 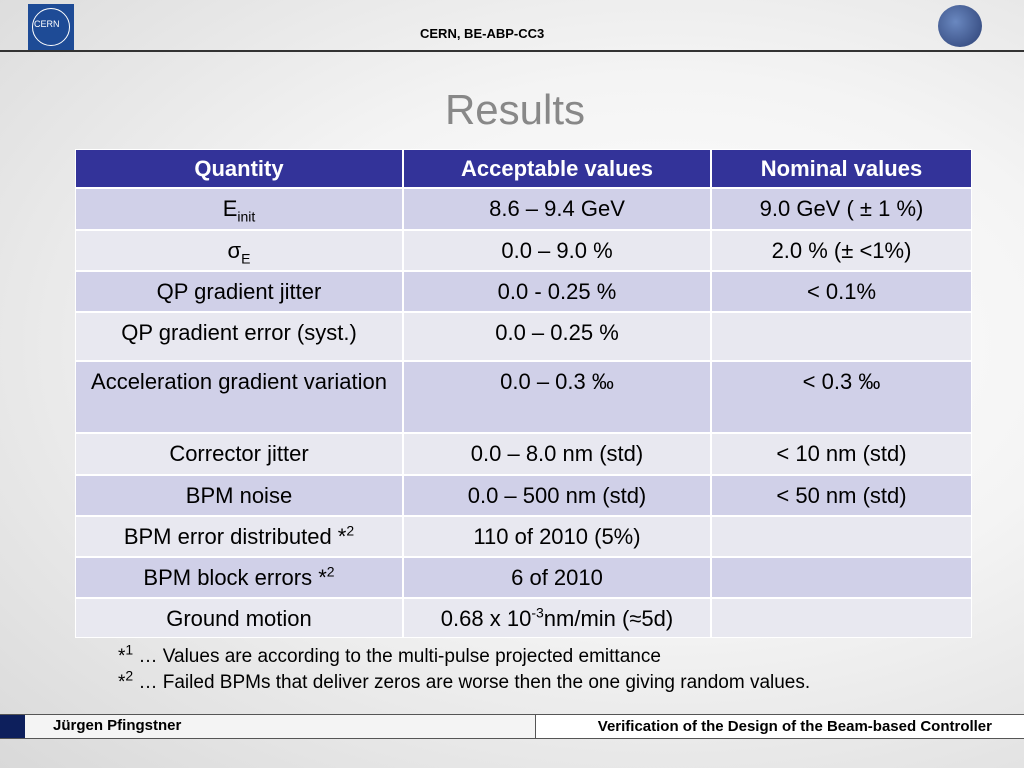 I want to click on table-cell: 0.0 – 500 nm (std), so click(x=557, y=495).